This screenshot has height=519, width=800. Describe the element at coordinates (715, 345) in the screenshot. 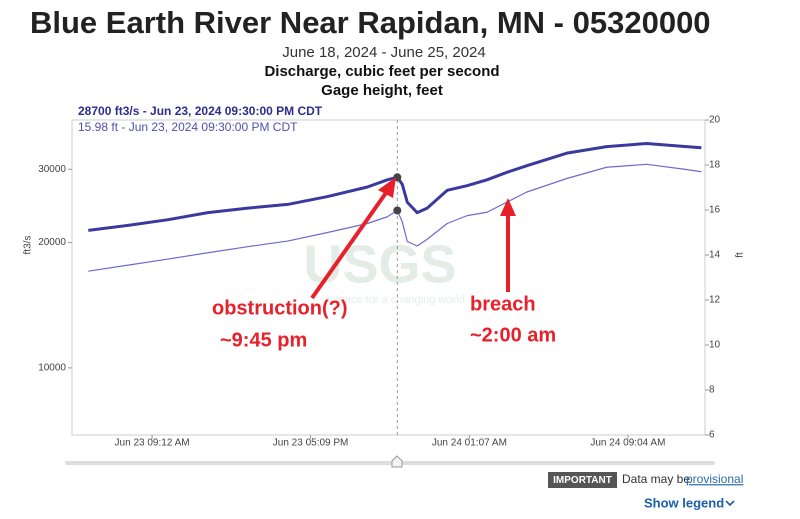

I see `y2-tick-label: 10` at that location.